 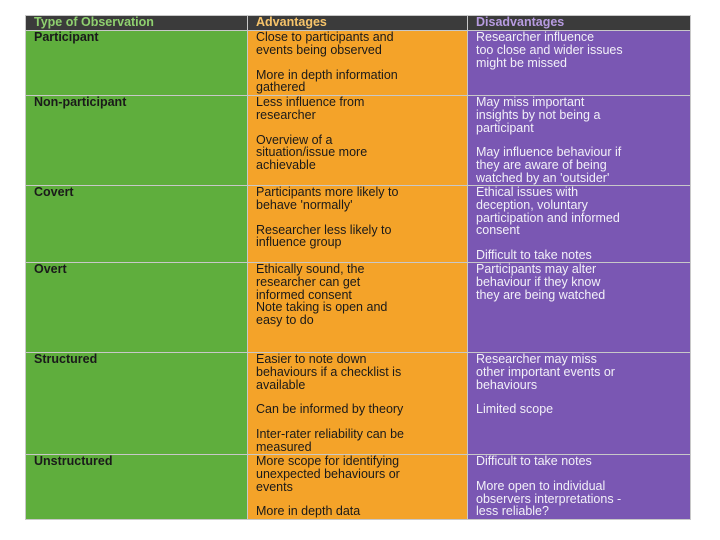 I want to click on type-cell: Unstructured, so click(x=136, y=486).